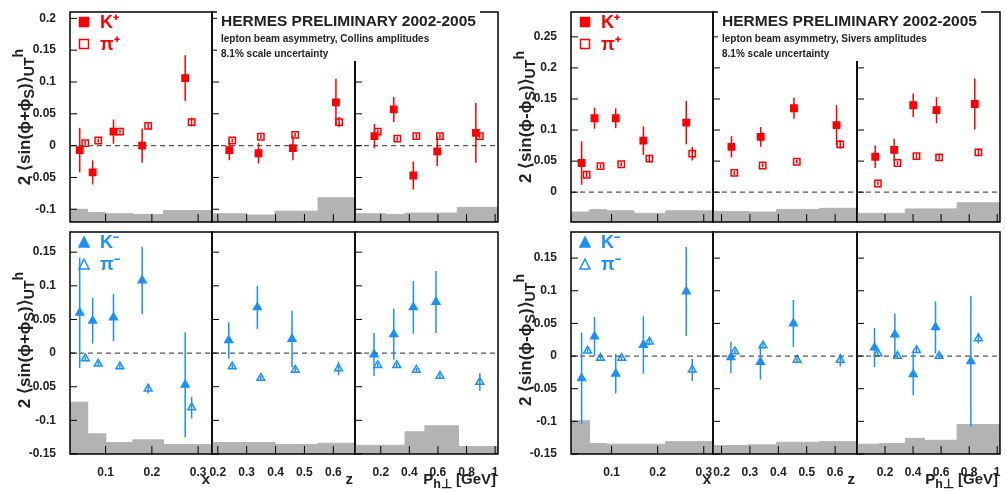  What do you see at coordinates (545, 160) in the screenshot?
I see `y-tick-label: 0.05` at bounding box center [545, 160].